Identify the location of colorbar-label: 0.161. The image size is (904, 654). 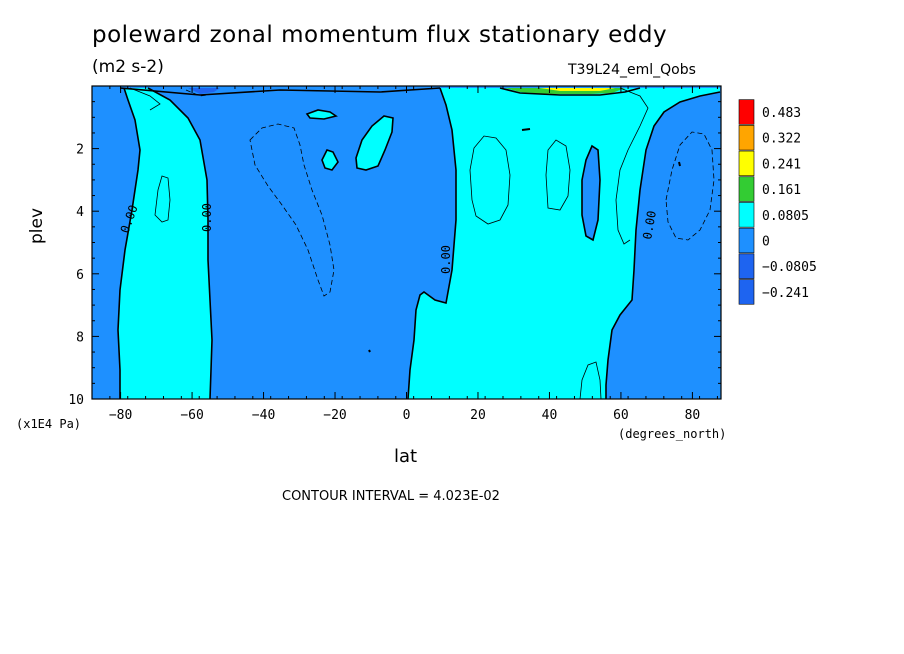
(781, 190).